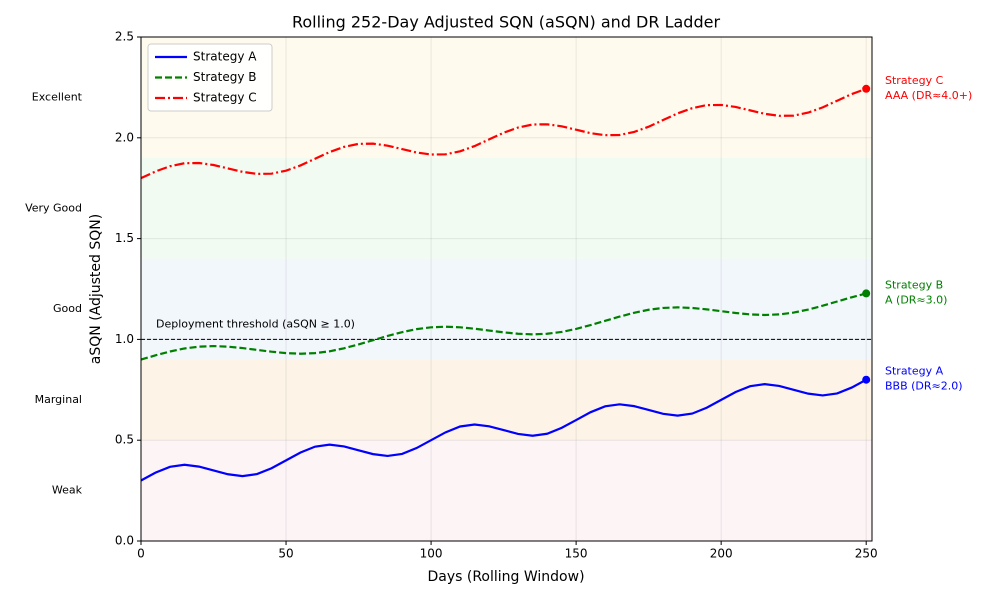 Image resolution: width=1000 pixels, height=604 pixels. I want to click on threshold-label: Deployment threshold (aSQN ≥ 1.0), so click(255, 323).